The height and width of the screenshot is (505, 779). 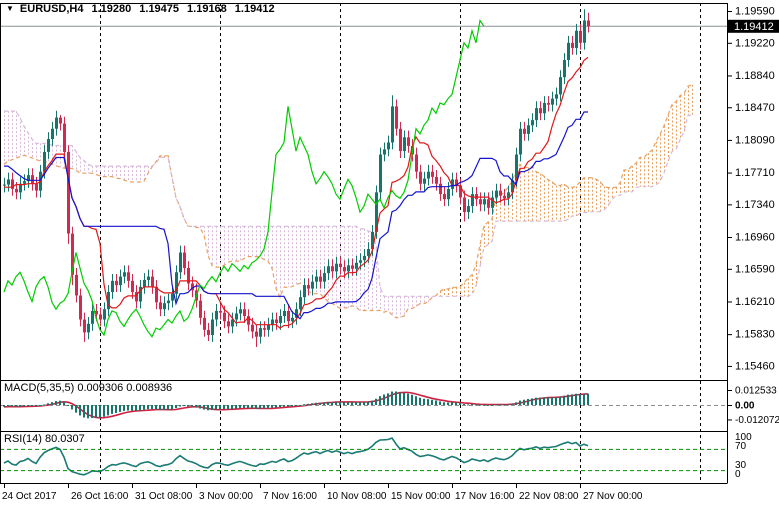 I want to click on price-axis-label: 1.17340, so click(x=755, y=205).